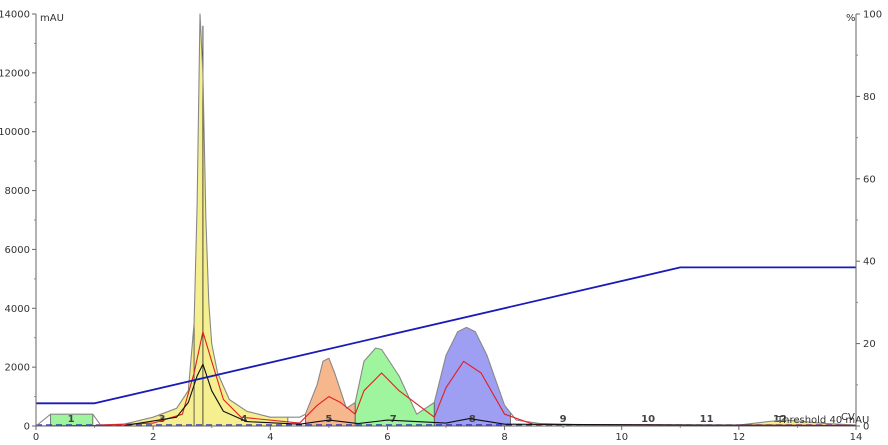 This screenshot has height=445, width=888. I want to click on fraction-label-1: 1, so click(71, 419).